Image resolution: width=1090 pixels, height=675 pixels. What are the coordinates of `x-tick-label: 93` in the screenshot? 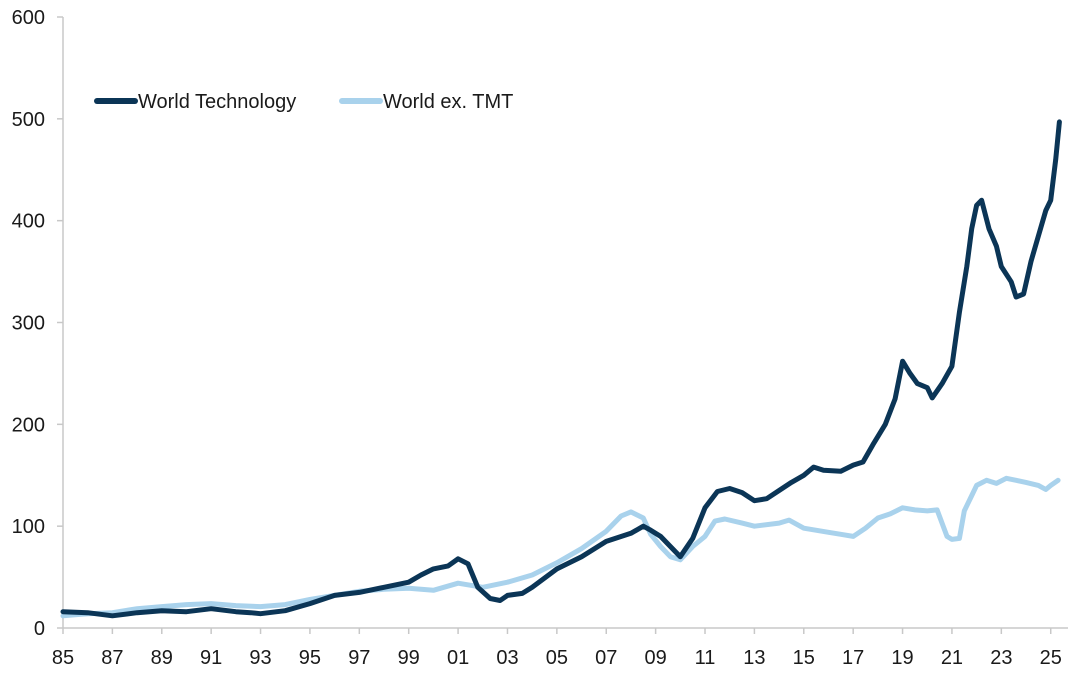 It's located at (260, 658).